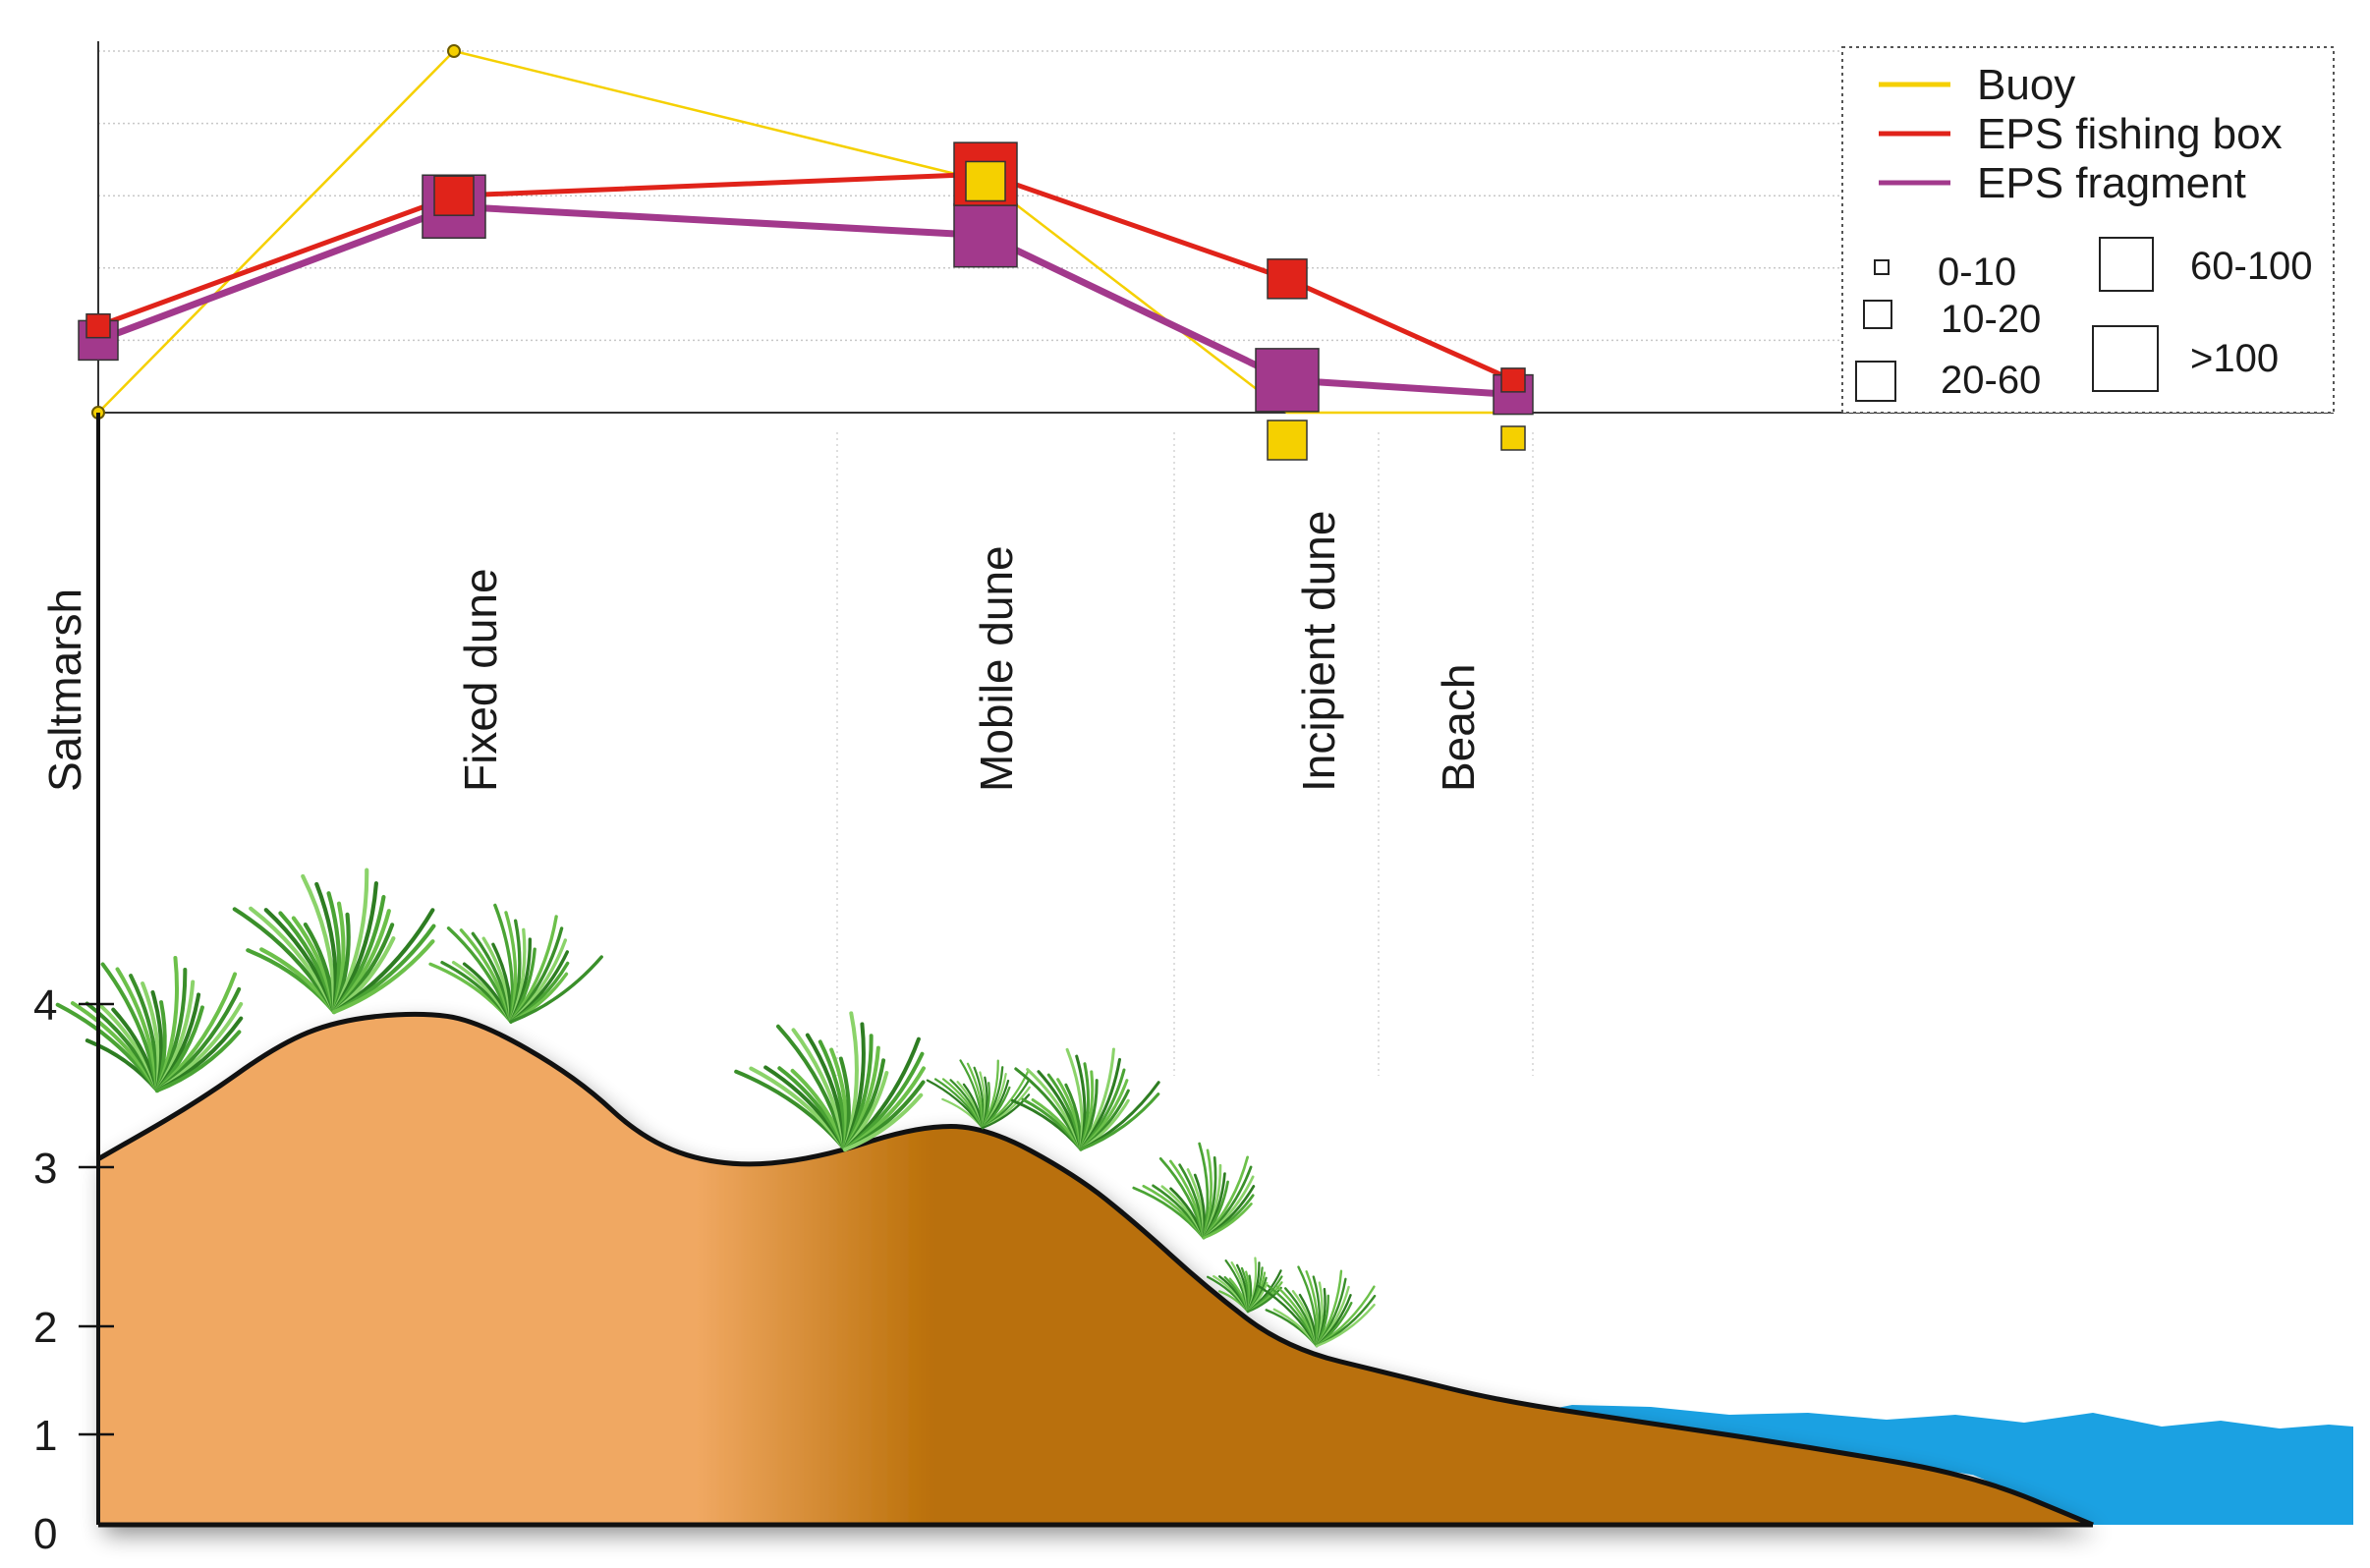 The image size is (2370, 1568). I want to click on legend-label-eps-fragment: EPS fragment, so click(2111, 183).